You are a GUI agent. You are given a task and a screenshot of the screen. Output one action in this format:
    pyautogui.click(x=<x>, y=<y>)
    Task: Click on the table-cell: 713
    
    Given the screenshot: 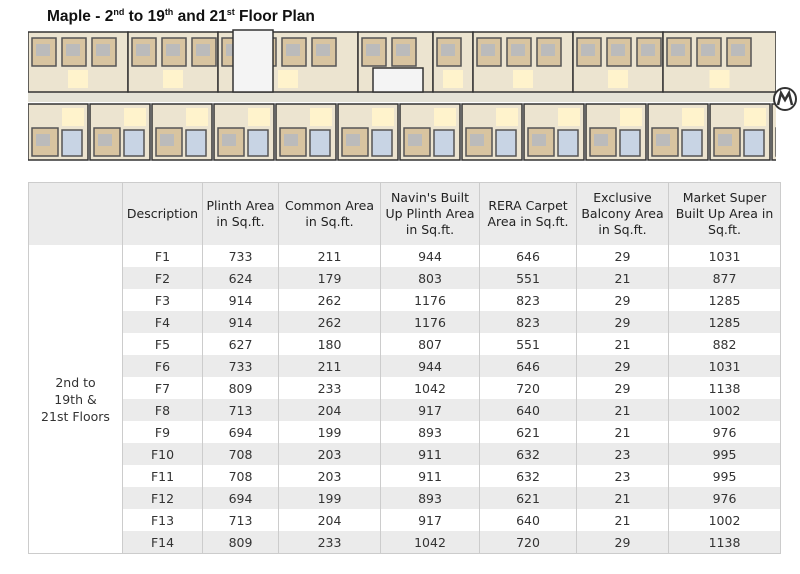 What is the action you would take?
    pyautogui.click(x=240, y=520)
    